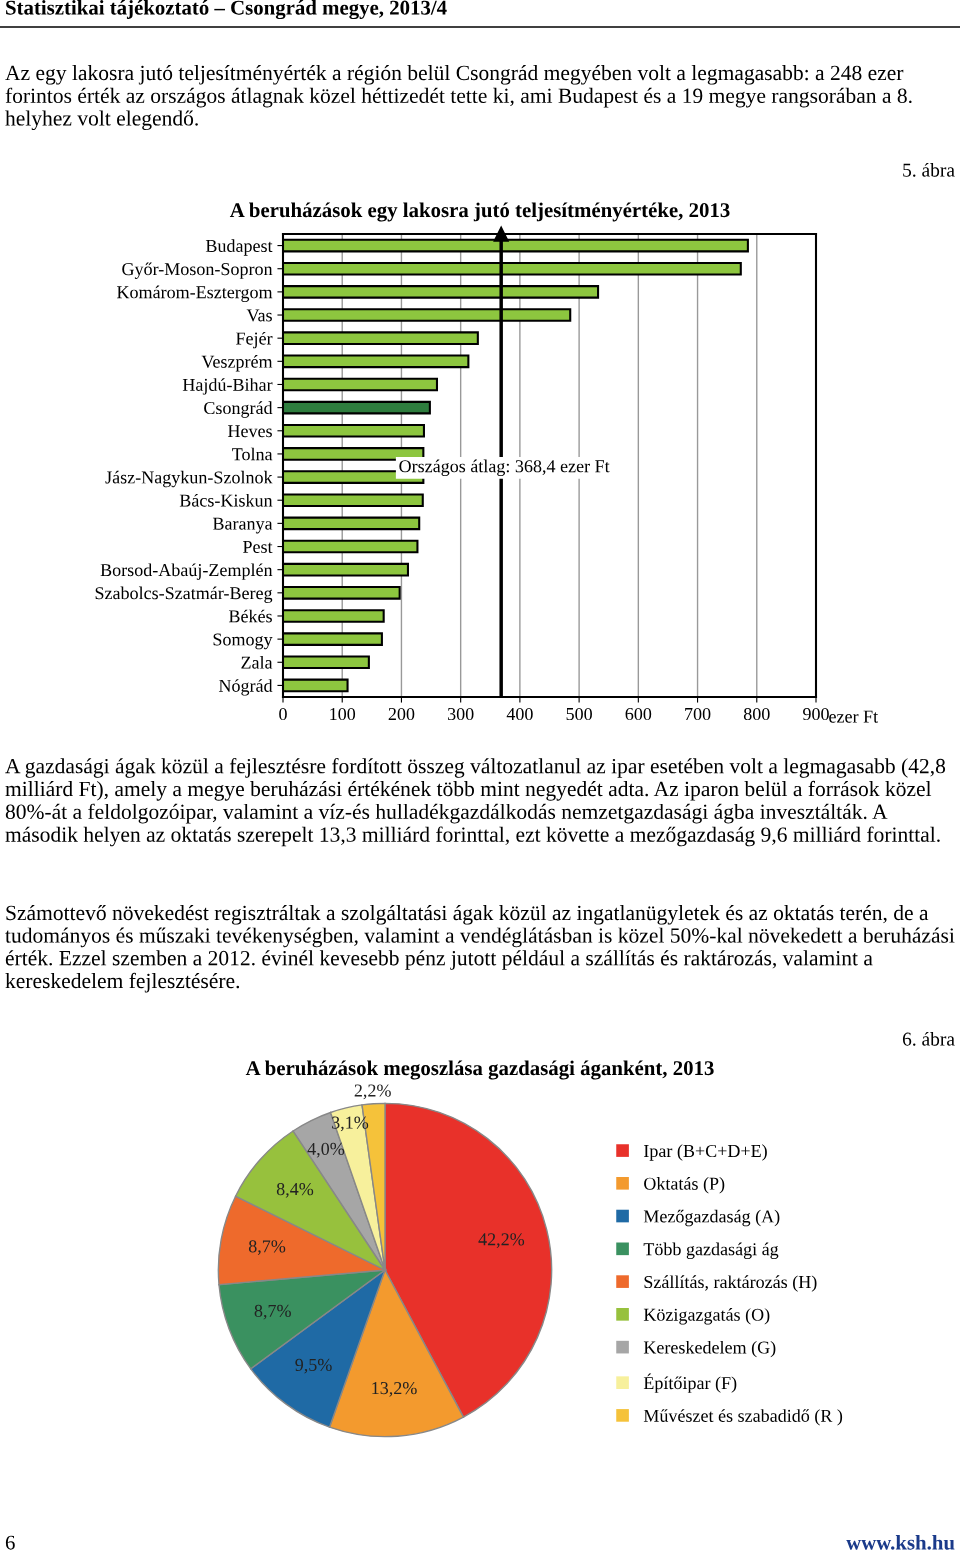 Image resolution: width=960 pixels, height=1561 pixels. What do you see at coordinates (480, 949) in the screenshot?
I see `text: Számottevő növekedést regisztráltak a szolgáltatási ágak közül az ingatlanügyletek és az oktatás terén, de a tudományos és műszaki tevékenységben, valamint a vendéglátásban is közel 50%-kal növekedett a beruházási érték. Ezzel szemben a 2012. évinél kevesebb pénz jutott például a szállítás és raktározás, valamint a kereskedelem fejlesztésére.` at bounding box center [480, 949].